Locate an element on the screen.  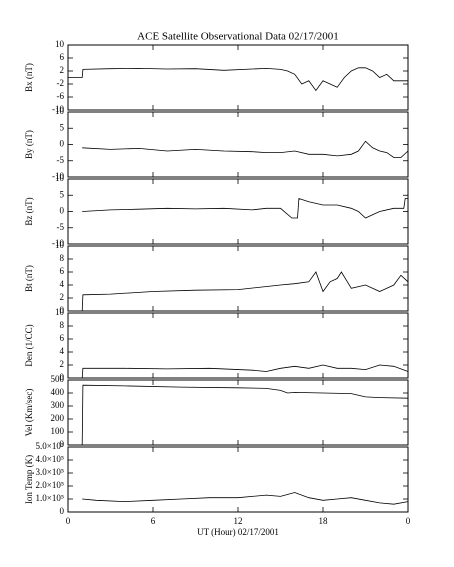
y-tick-label: 1.0×10⁵ is located at coordinates (50, 498).